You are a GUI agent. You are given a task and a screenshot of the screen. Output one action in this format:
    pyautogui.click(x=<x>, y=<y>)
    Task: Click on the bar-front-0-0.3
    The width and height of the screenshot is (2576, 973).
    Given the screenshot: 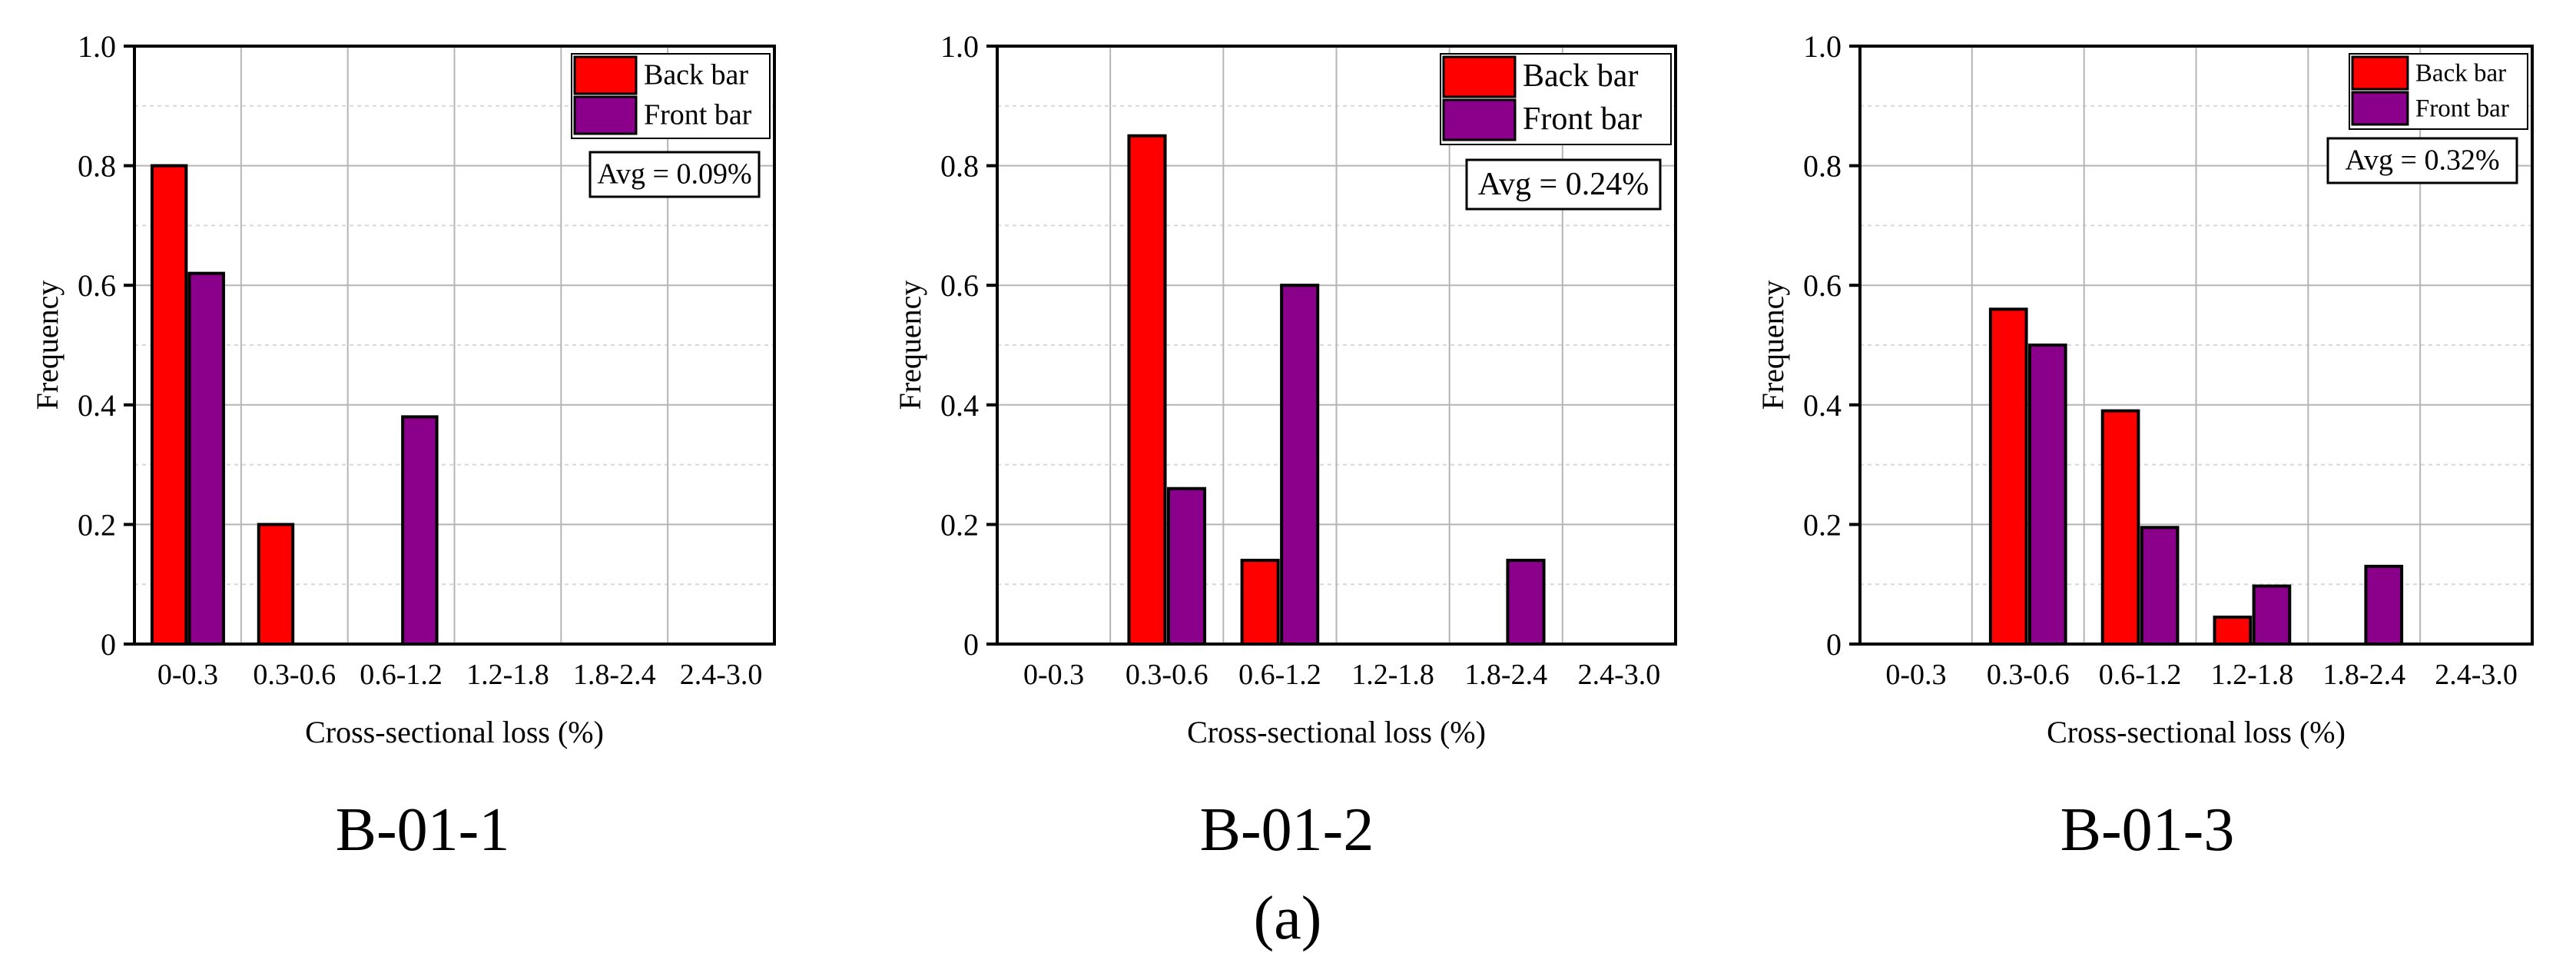 What is the action you would take?
    pyautogui.click(x=206, y=458)
    